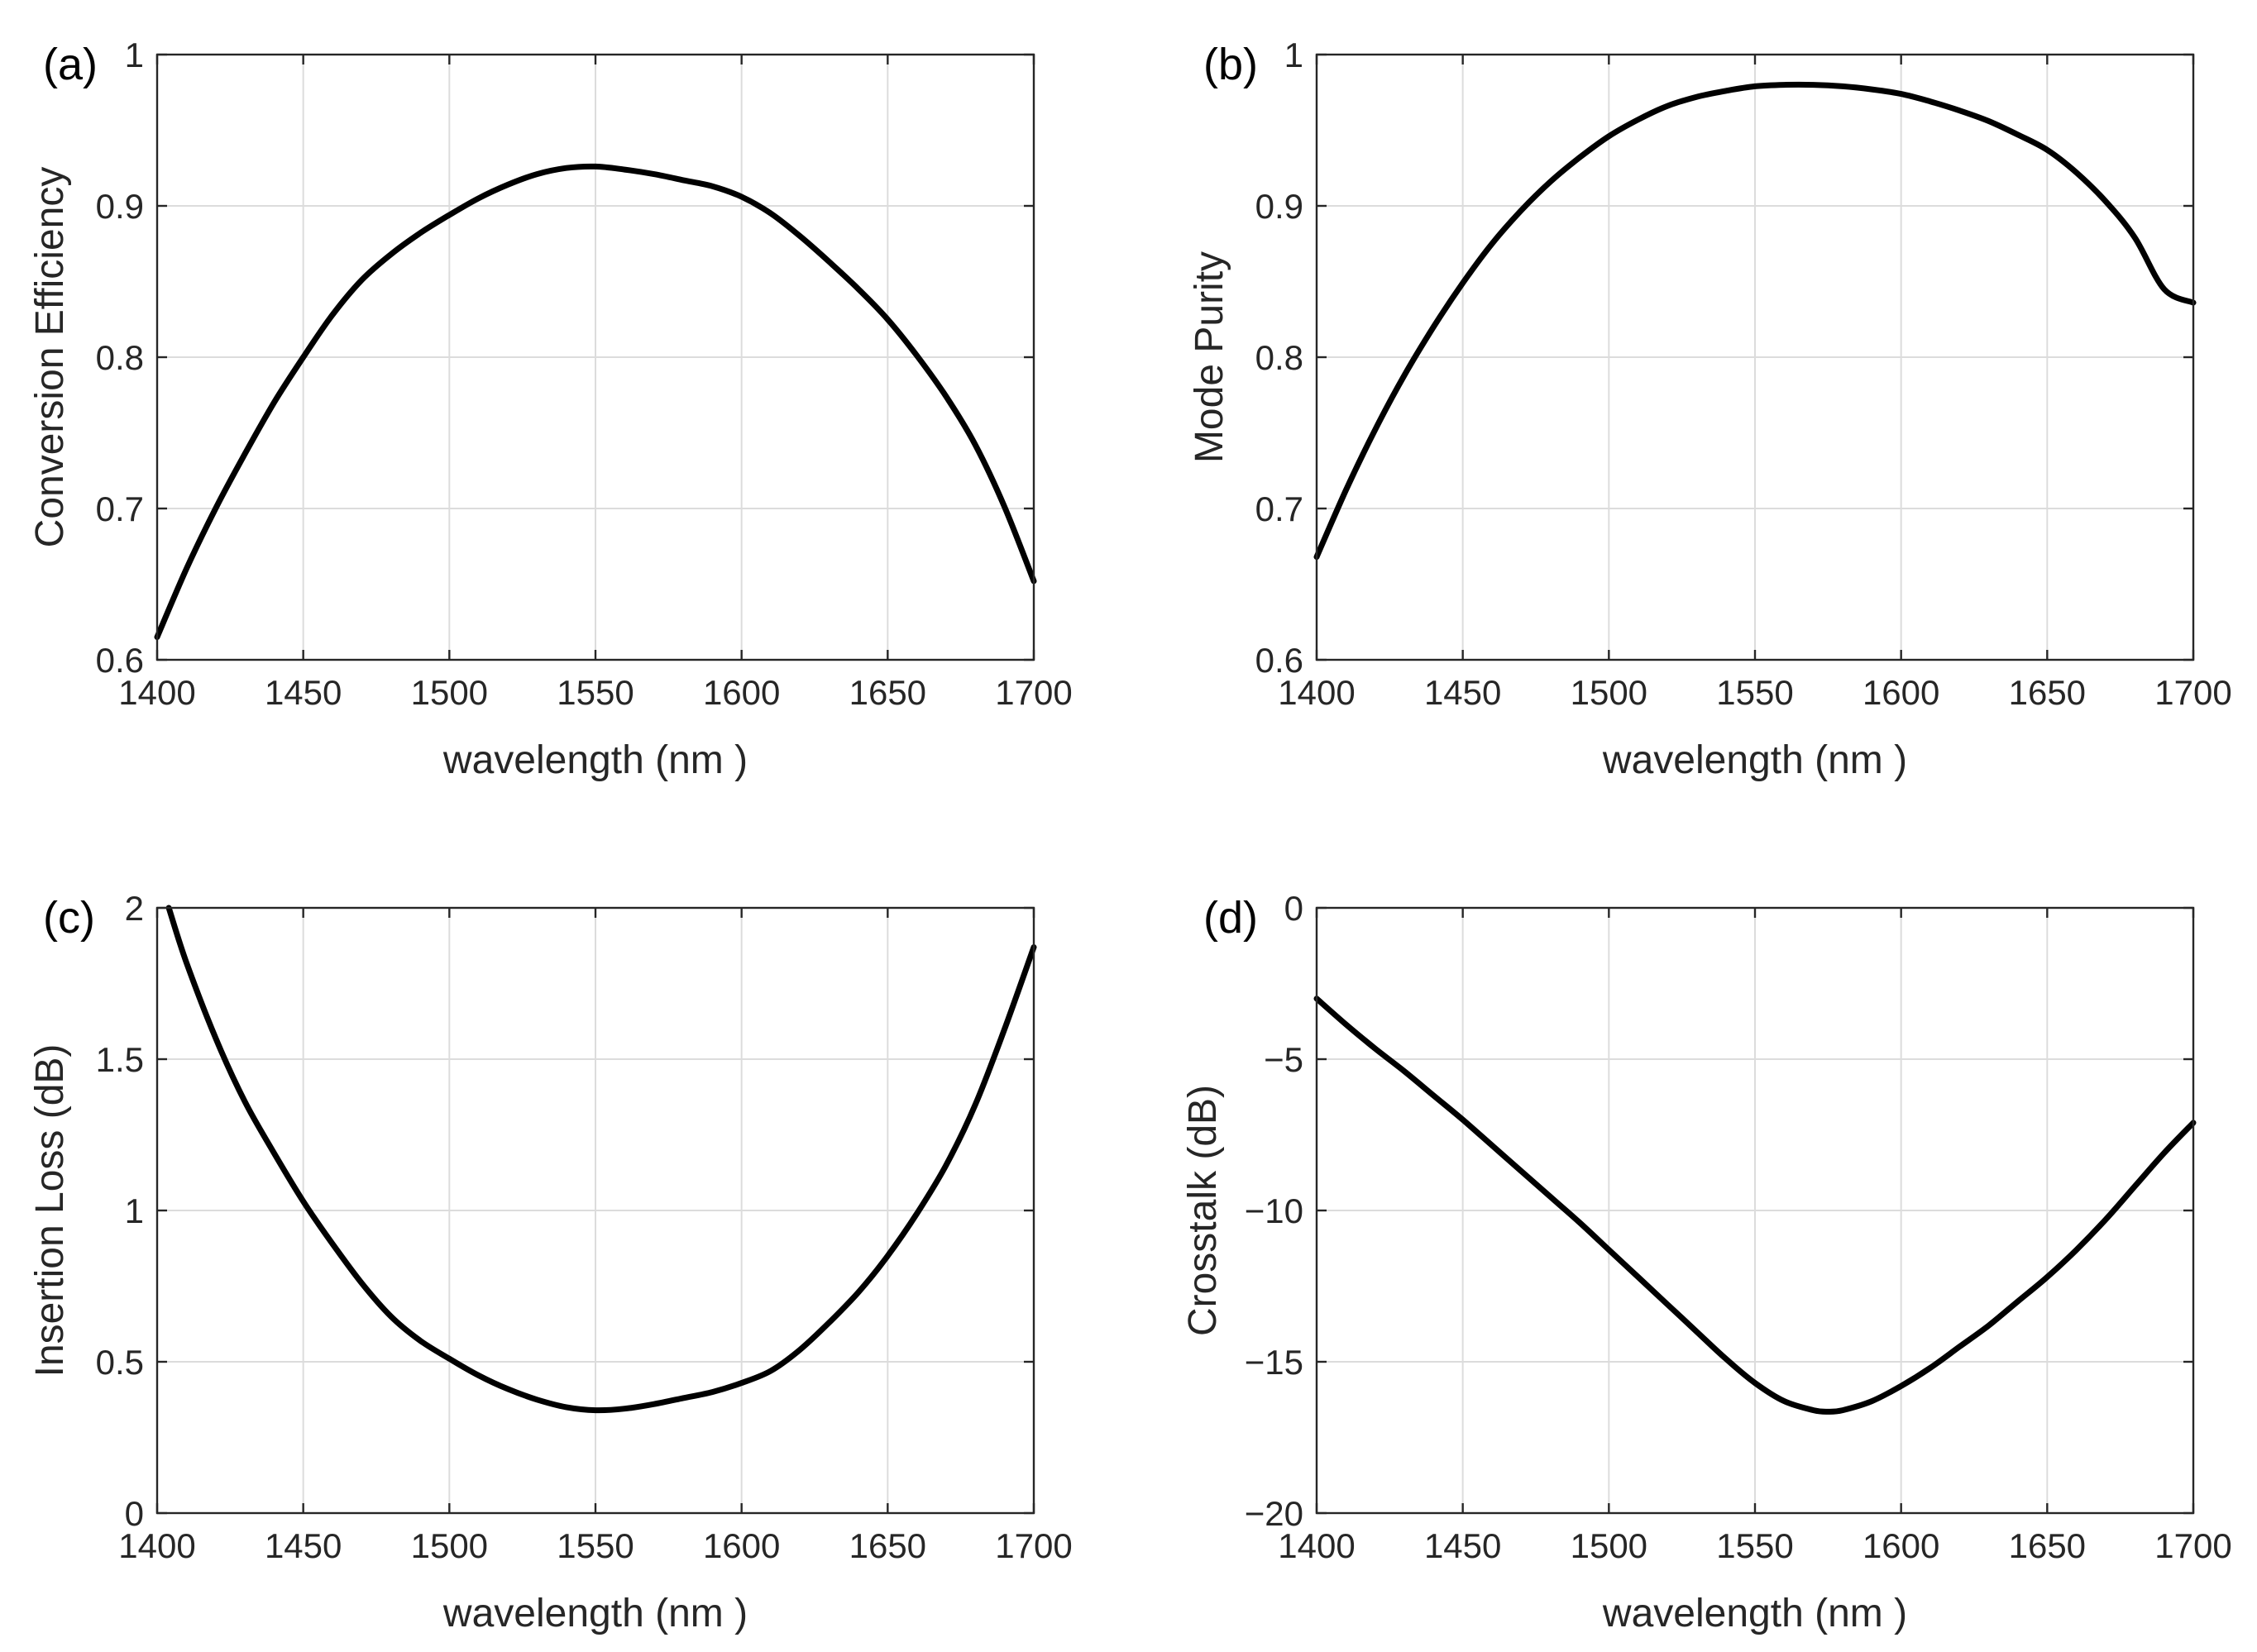  Describe the element at coordinates (134, 1210) in the screenshot. I see `y-tick-label-c: 1` at that location.